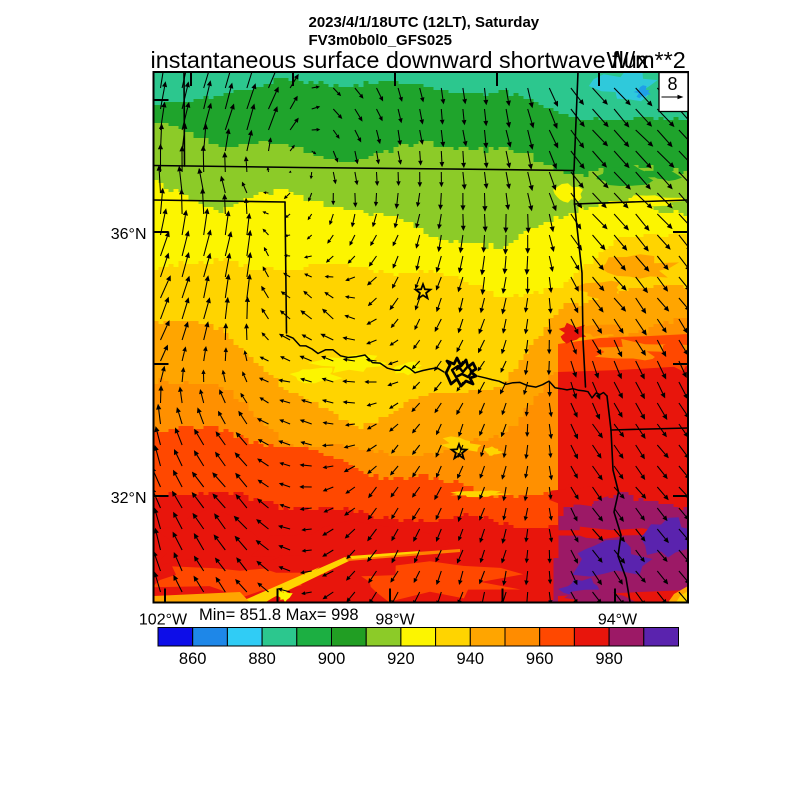  What do you see at coordinates (646, 60) in the screenshot?
I see `svg-text: W/m**2` at bounding box center [646, 60].